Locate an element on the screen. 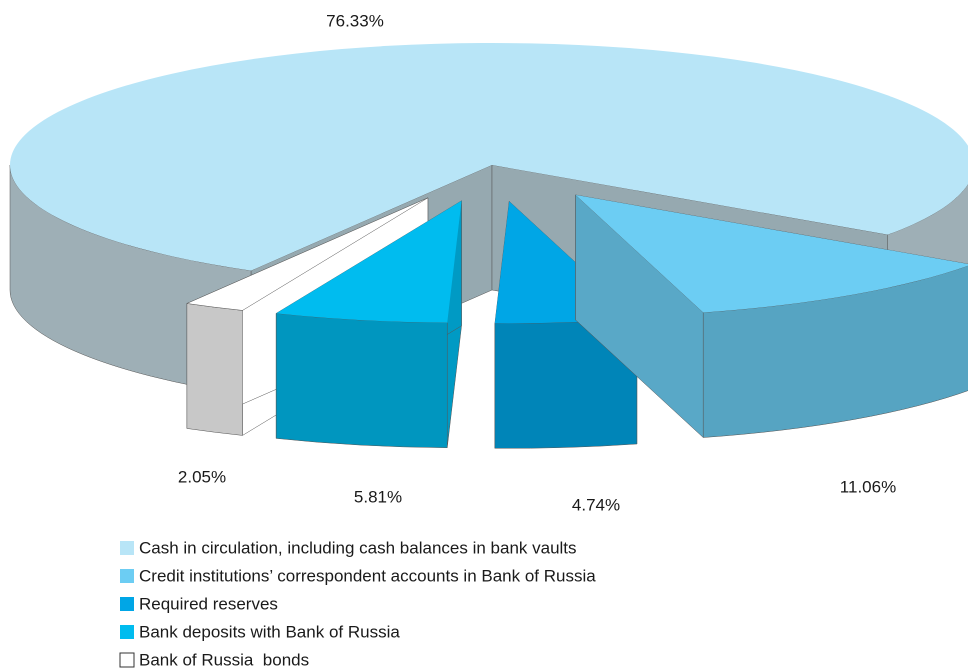  data-label: 5.81% is located at coordinates (378, 496).